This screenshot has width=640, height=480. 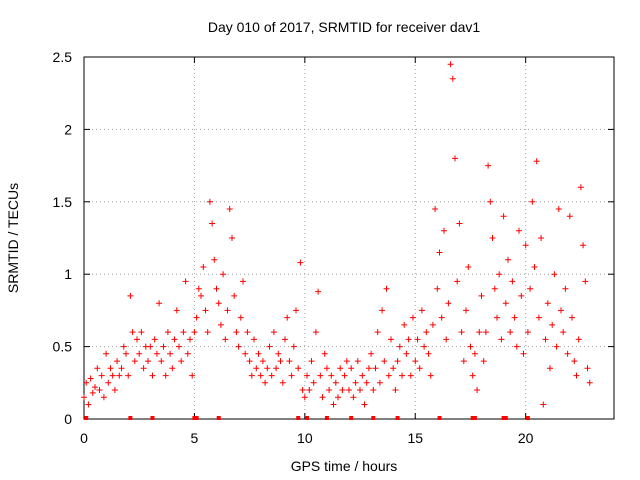 I want to click on x-axis-label: GPS time / hours, so click(x=344, y=466).